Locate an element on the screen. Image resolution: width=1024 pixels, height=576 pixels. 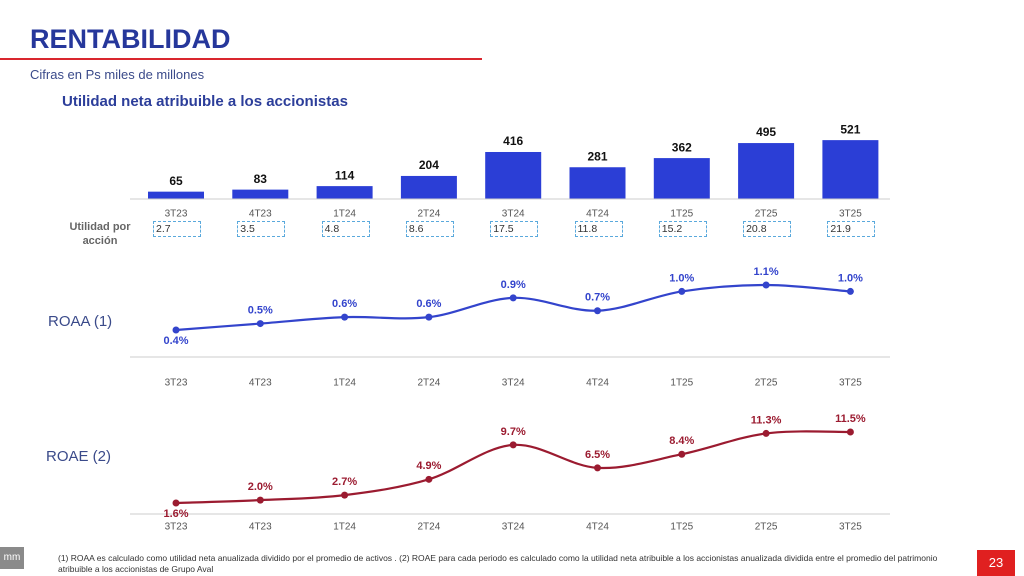
bar-value-label: 521 is located at coordinates (850, 129).